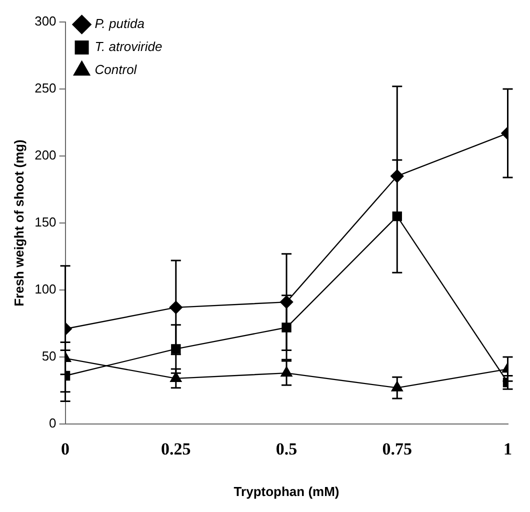 The image size is (530, 512). What do you see at coordinates (176, 449) in the screenshot?
I see `x-tick-label: 0.25` at bounding box center [176, 449].